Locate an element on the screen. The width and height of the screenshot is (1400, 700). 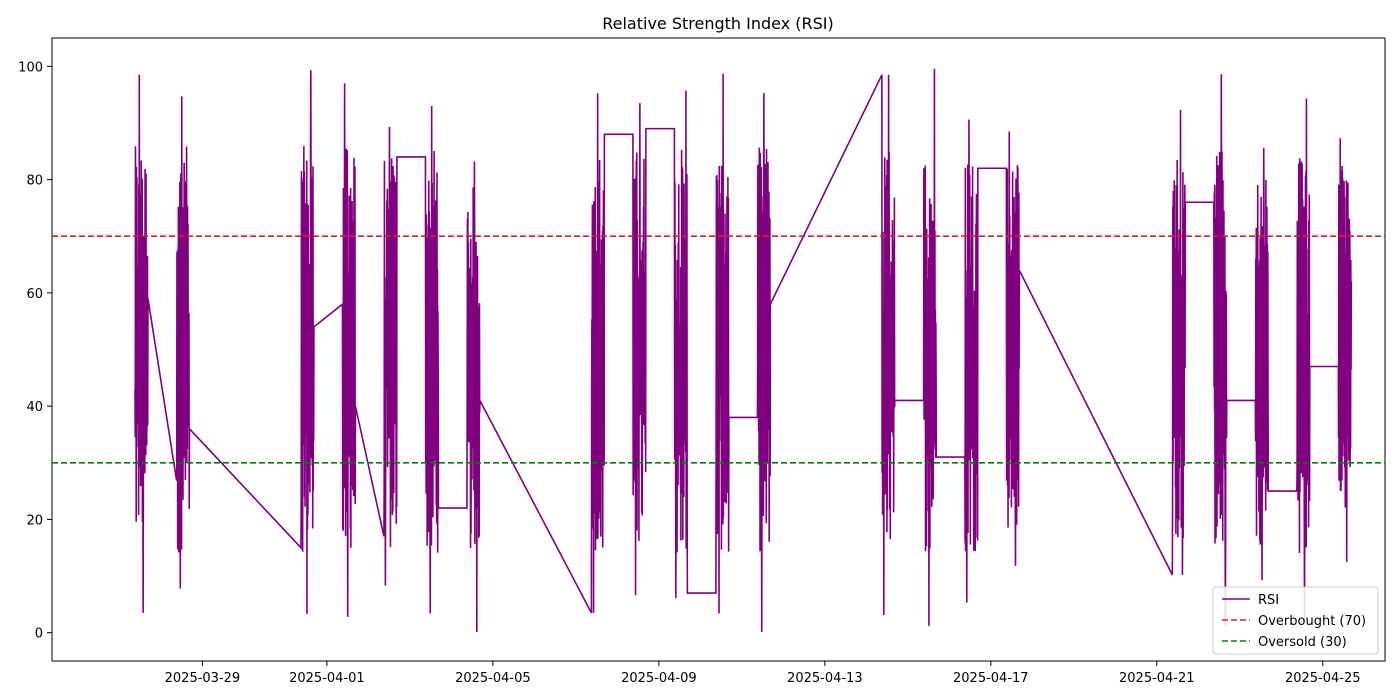
legend: RSI Overbought (70) Oversold (30) is located at coordinates (1295, 620).